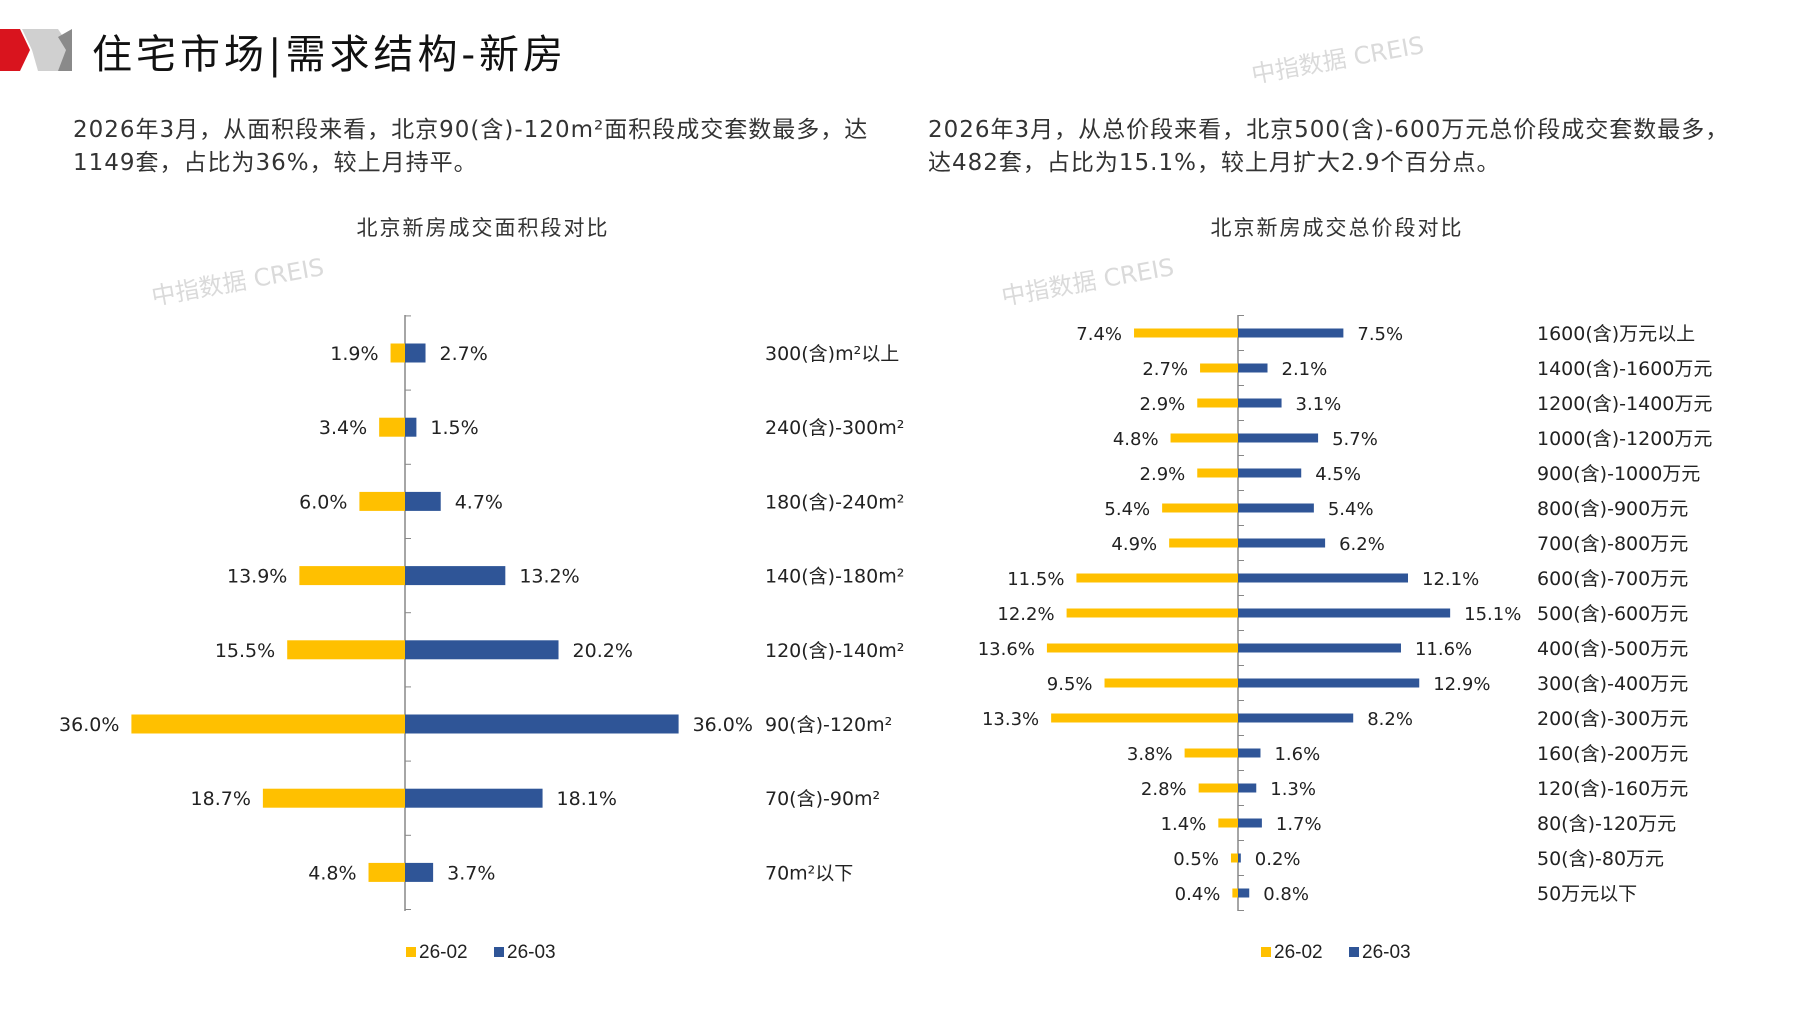 The height and width of the screenshot is (1010, 1797). Describe the element at coordinates (1461, 684) in the screenshot. I see `price-label-26-03: 12.9%` at that location.